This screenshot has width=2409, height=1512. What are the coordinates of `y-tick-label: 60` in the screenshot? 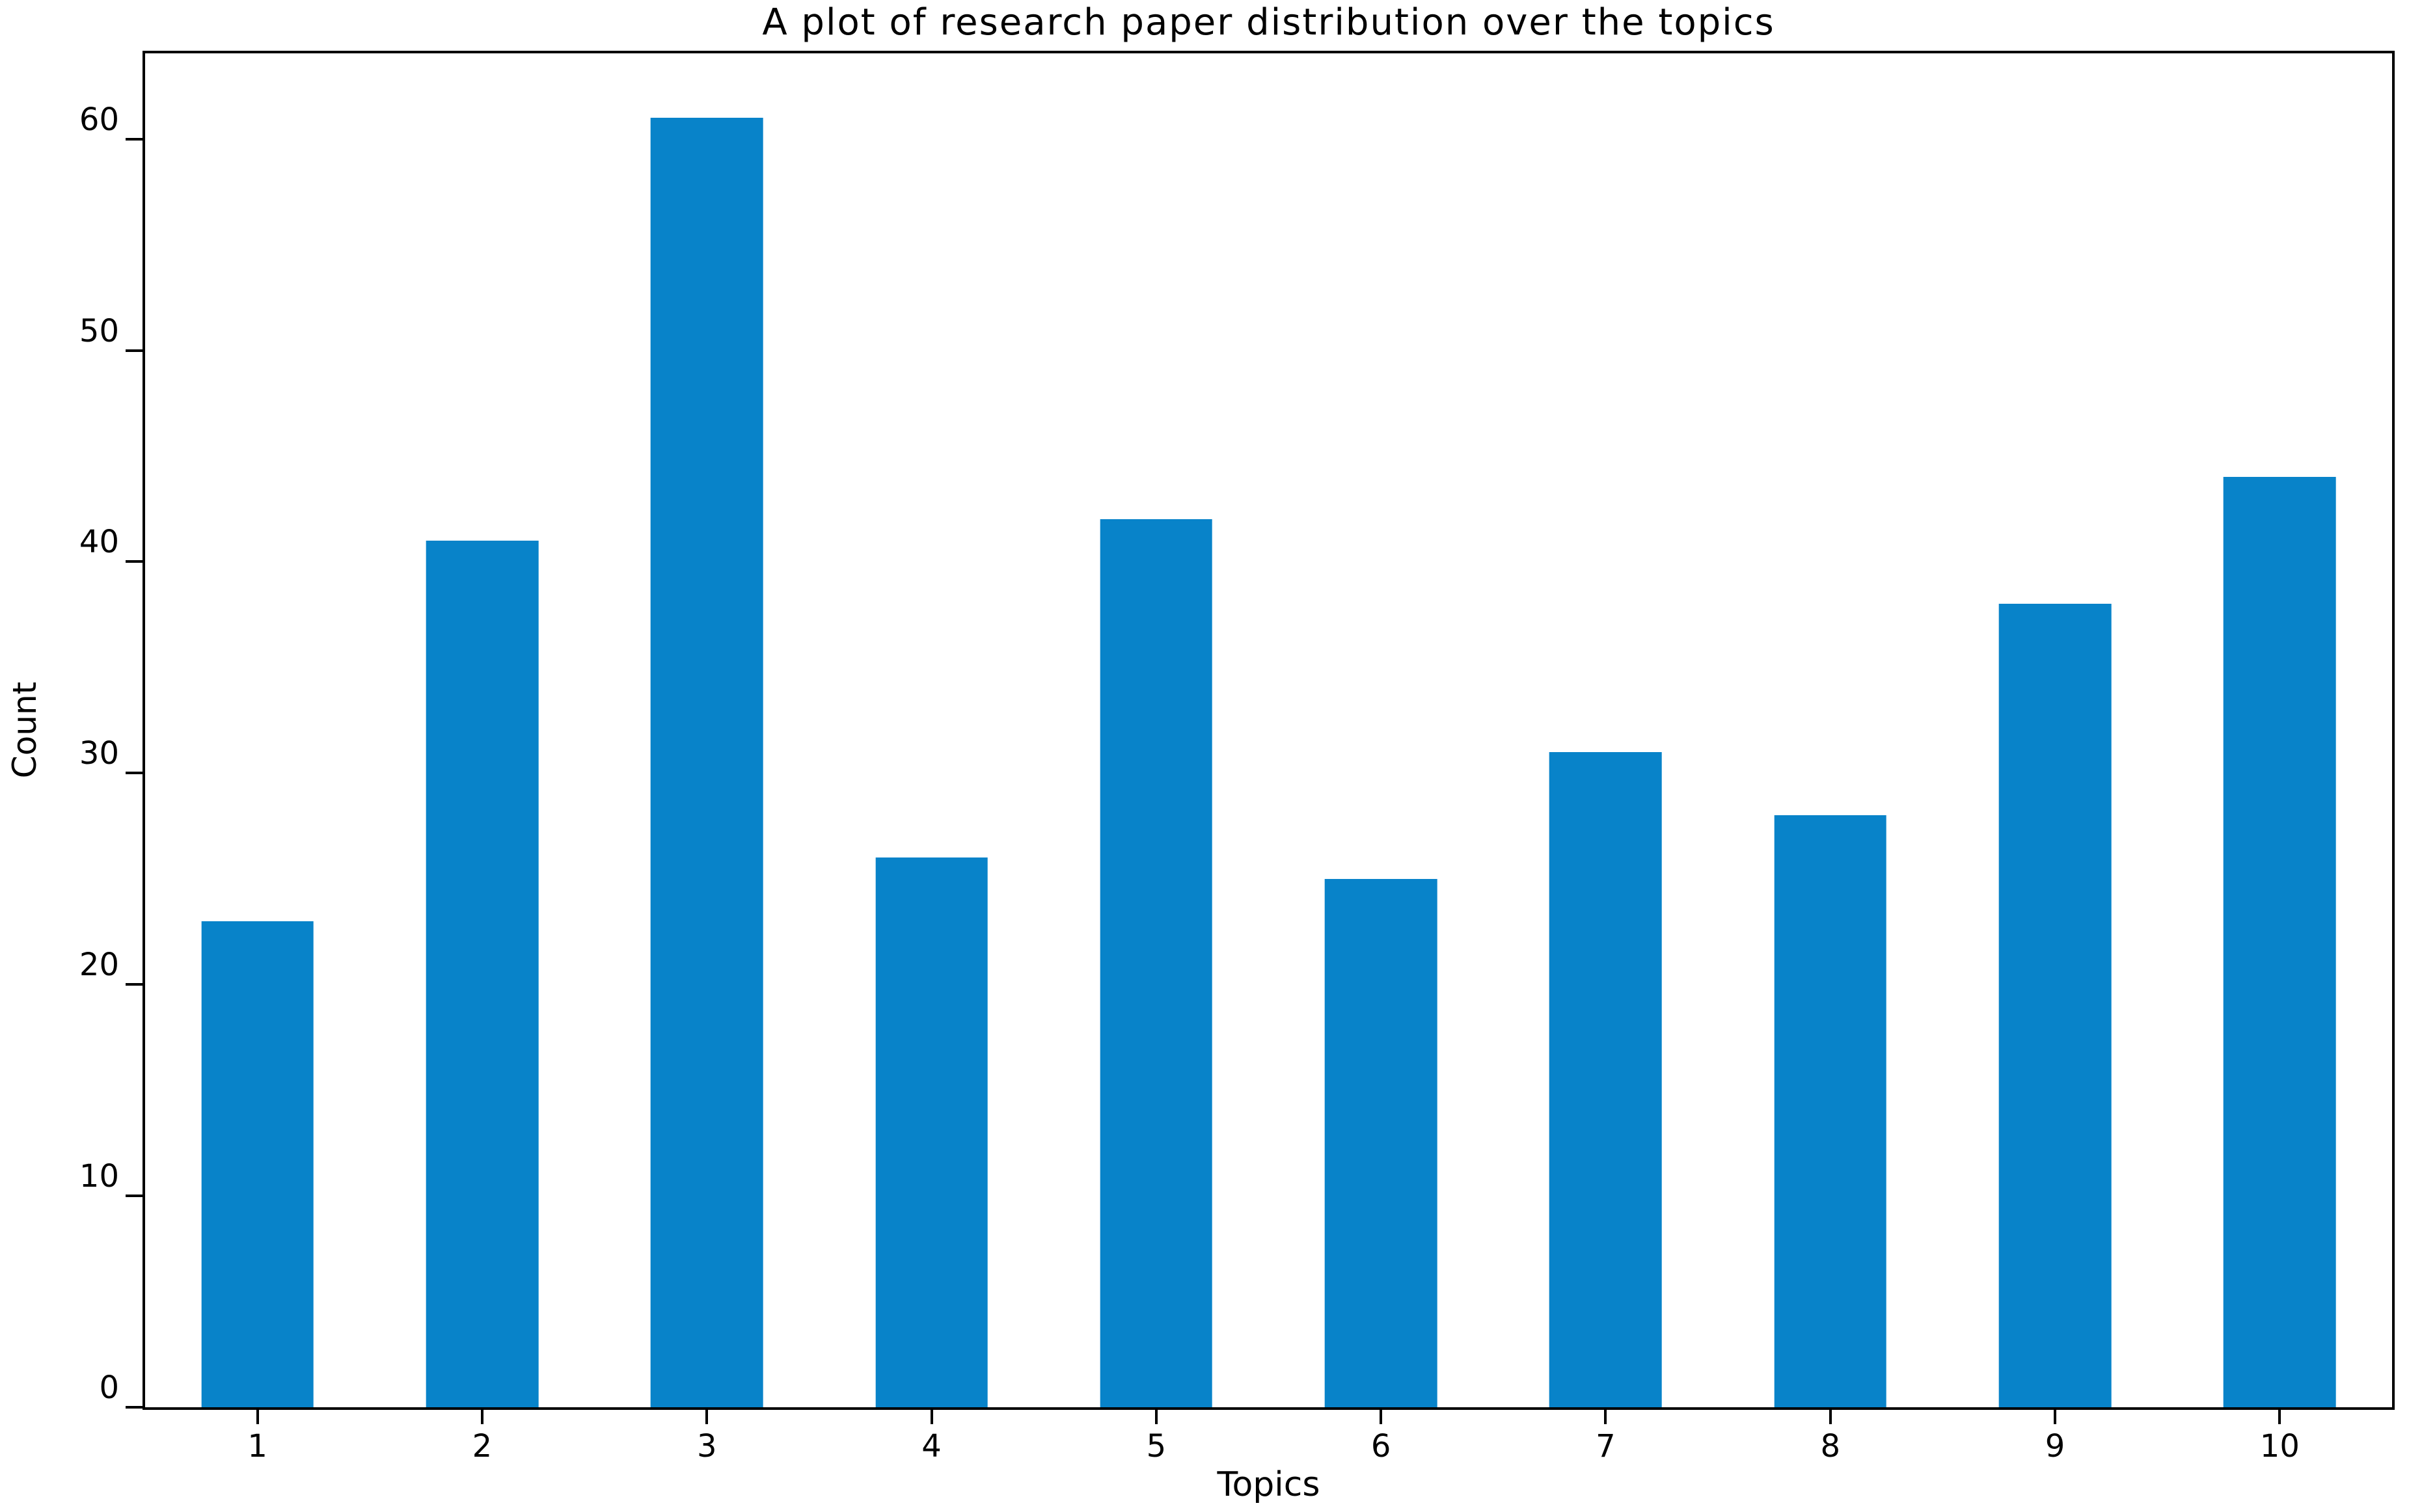 It's located at (99, 119).